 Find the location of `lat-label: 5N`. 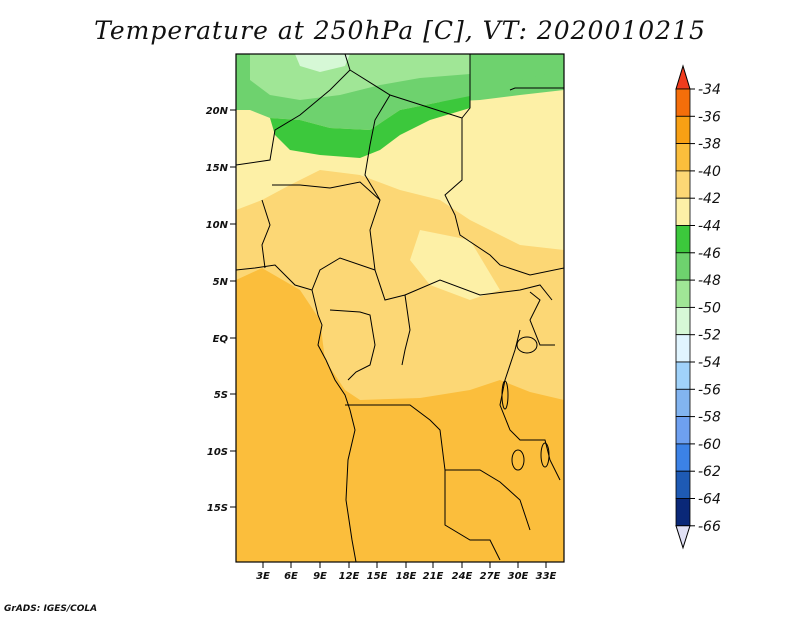

lat-label: 5N is located at coordinates (221, 282).